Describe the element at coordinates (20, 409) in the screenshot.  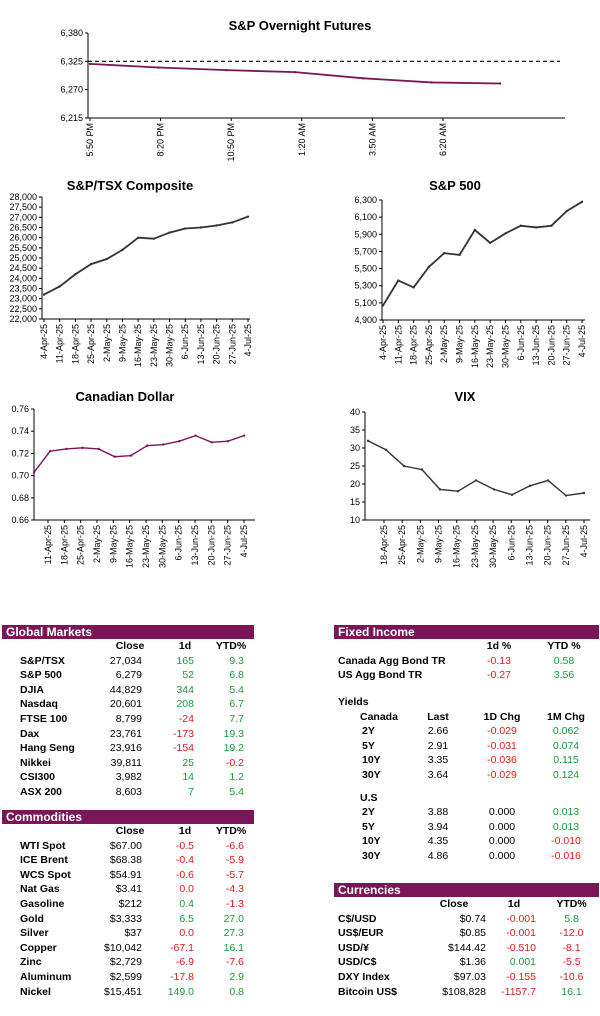
I see `y-tick-label: 0.76` at that location.